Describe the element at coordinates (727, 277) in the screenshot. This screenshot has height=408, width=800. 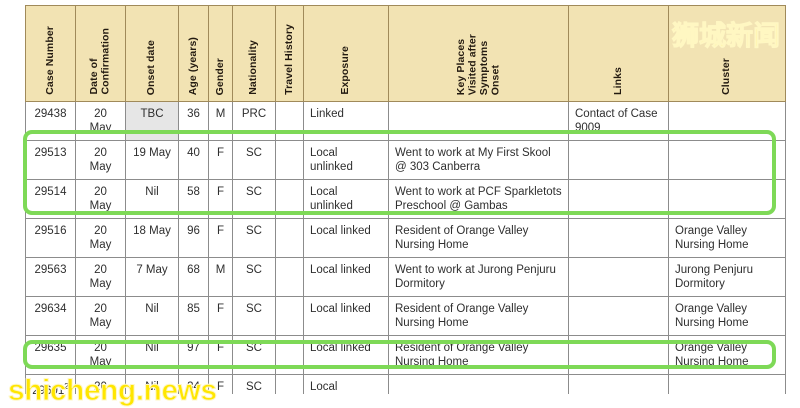
I see `cell-cluster: Jurong Penjuru Dormitory` at that location.